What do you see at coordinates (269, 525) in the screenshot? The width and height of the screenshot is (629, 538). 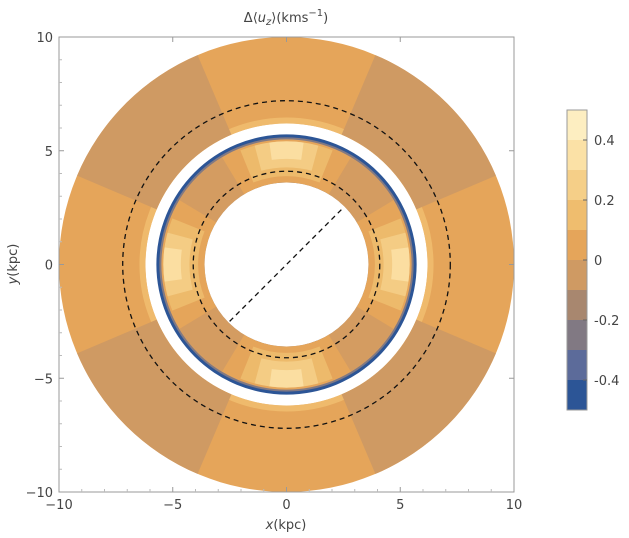 I see `x-axis-var: x` at bounding box center [269, 525].